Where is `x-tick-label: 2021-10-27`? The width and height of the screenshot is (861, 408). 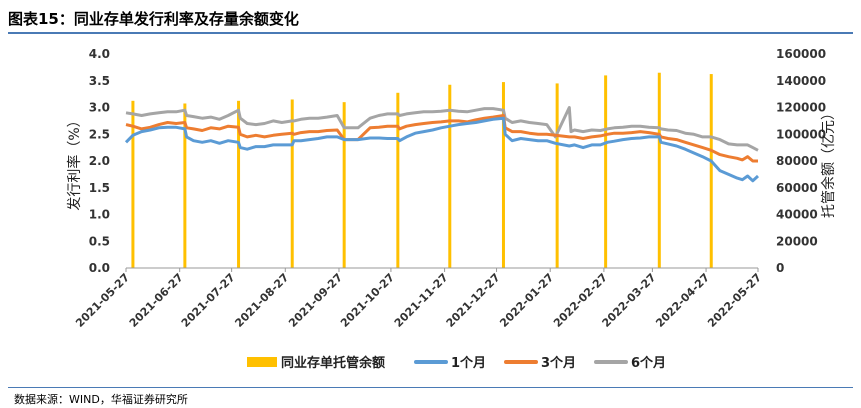 x-tick-label: 2021-10-27 is located at coordinates (367, 300).